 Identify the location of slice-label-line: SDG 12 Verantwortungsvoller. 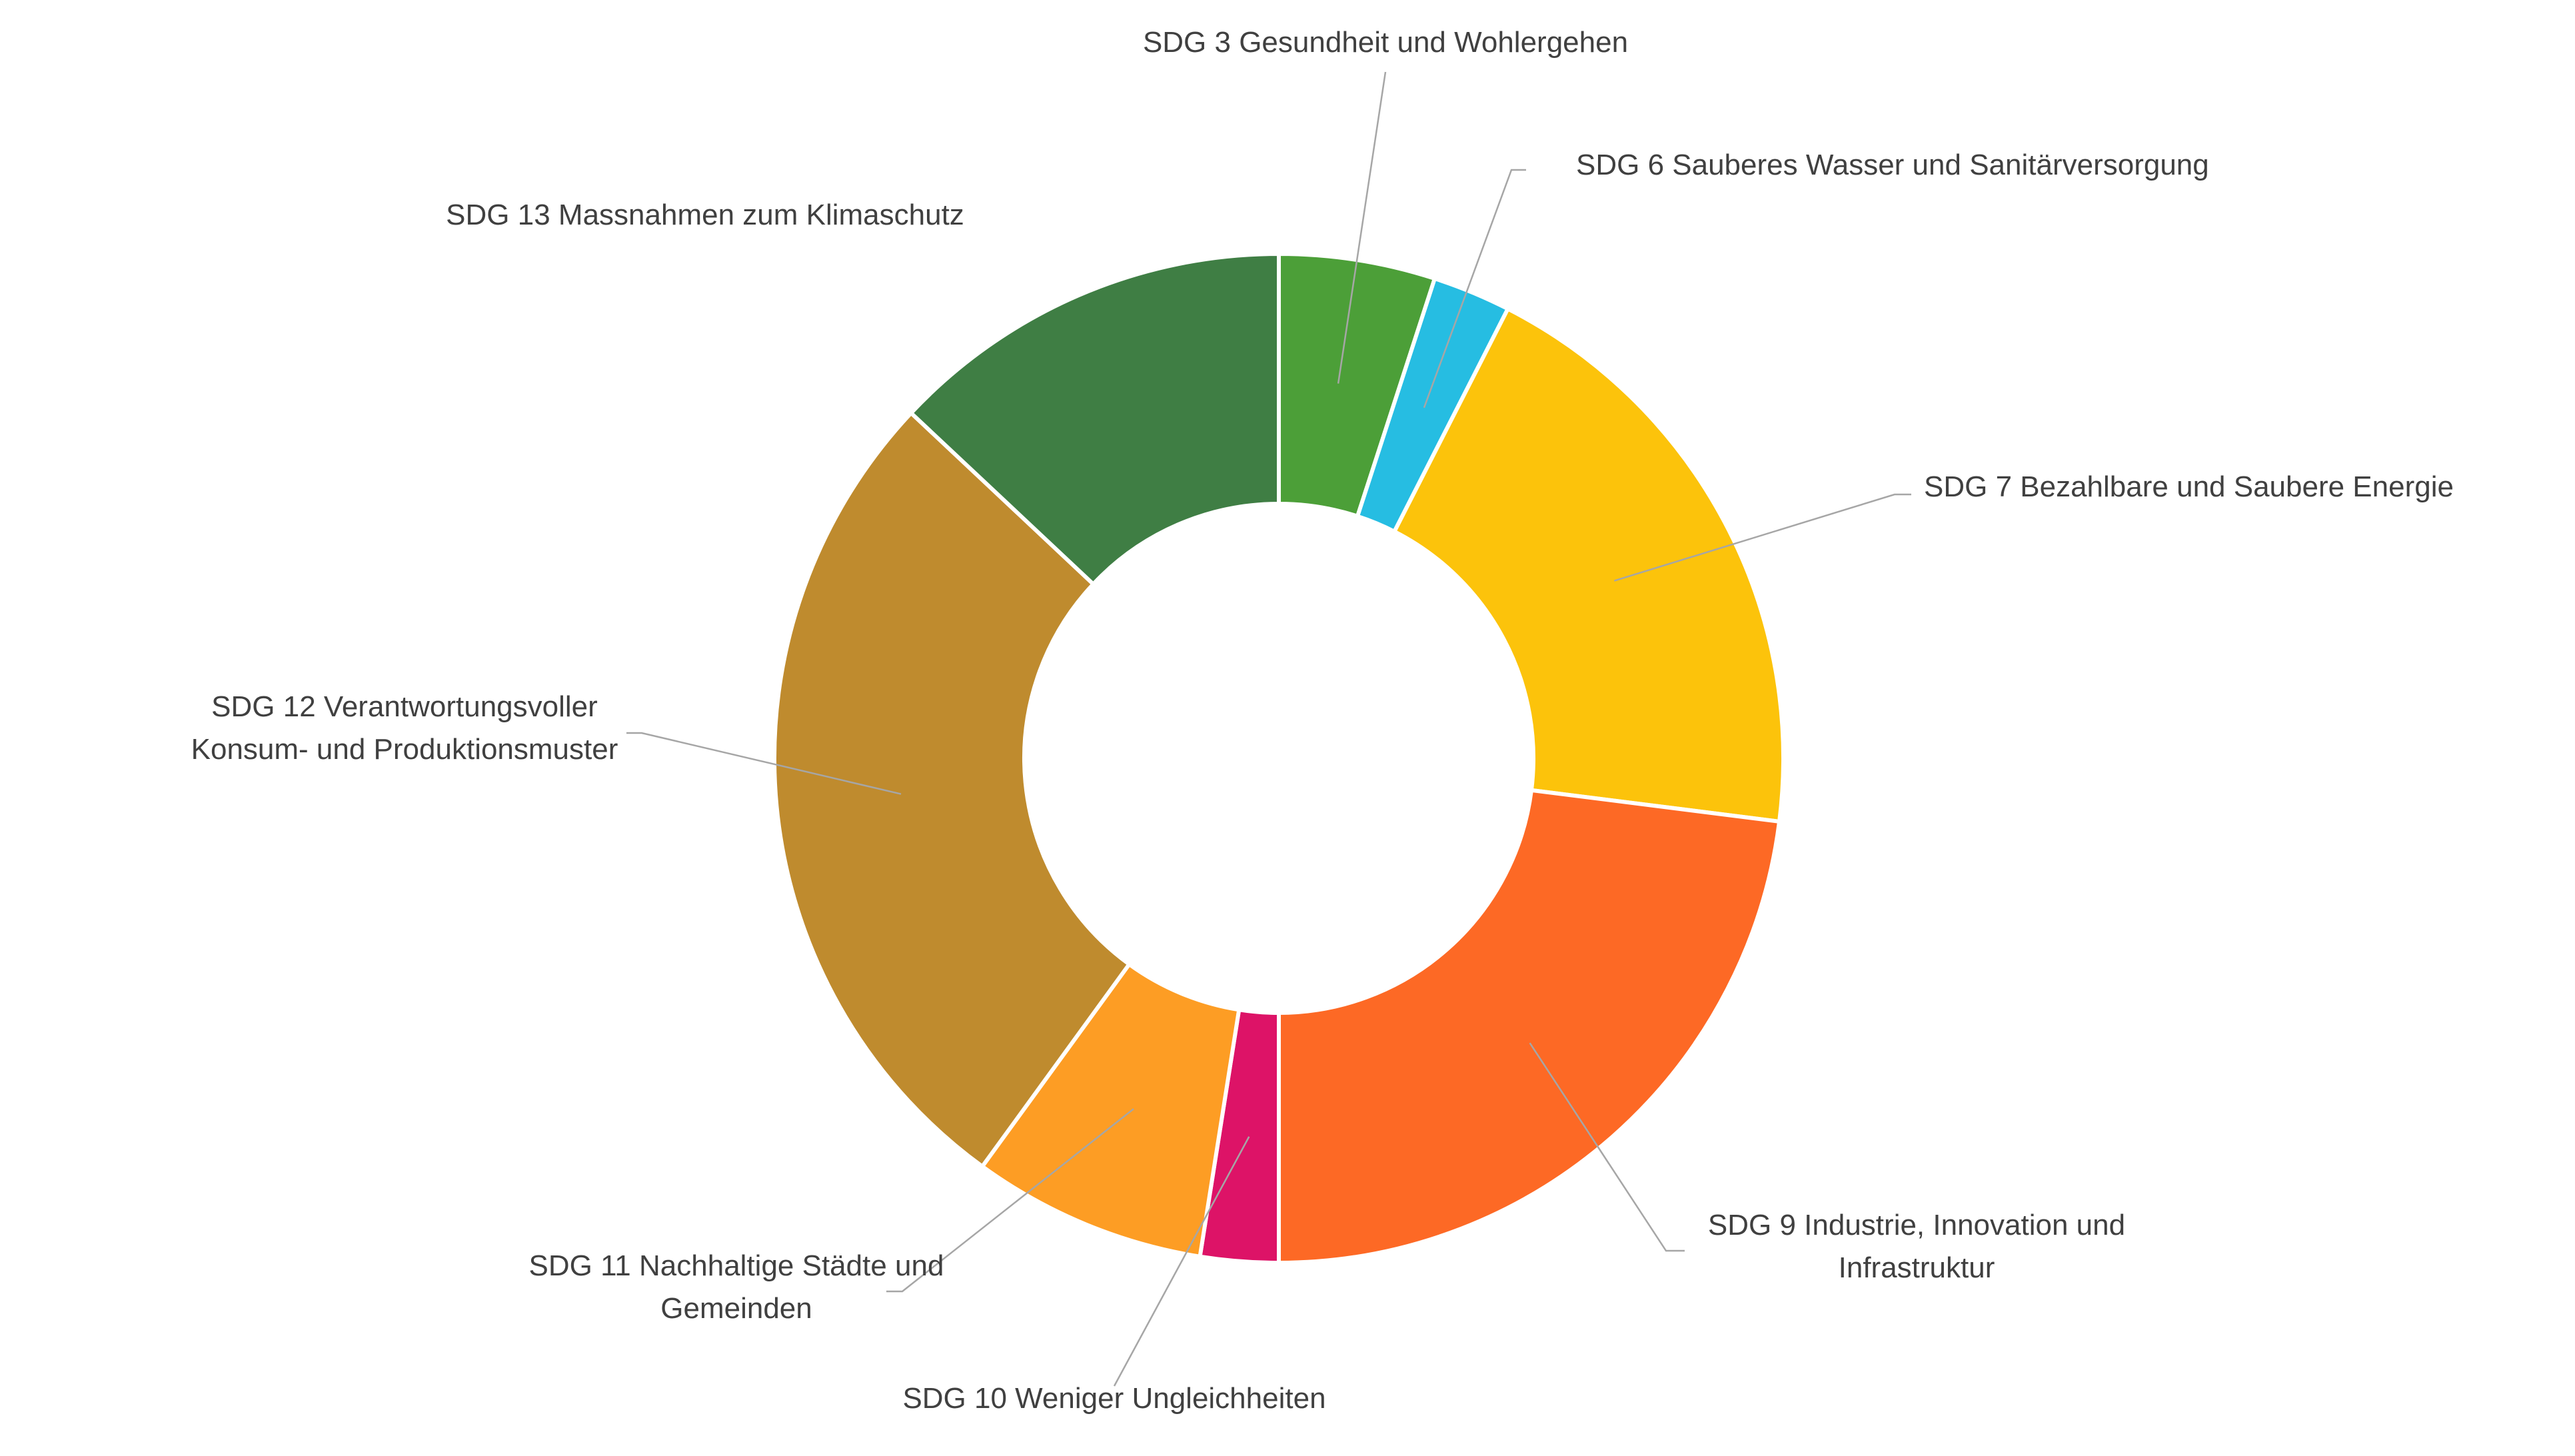
(405, 706).